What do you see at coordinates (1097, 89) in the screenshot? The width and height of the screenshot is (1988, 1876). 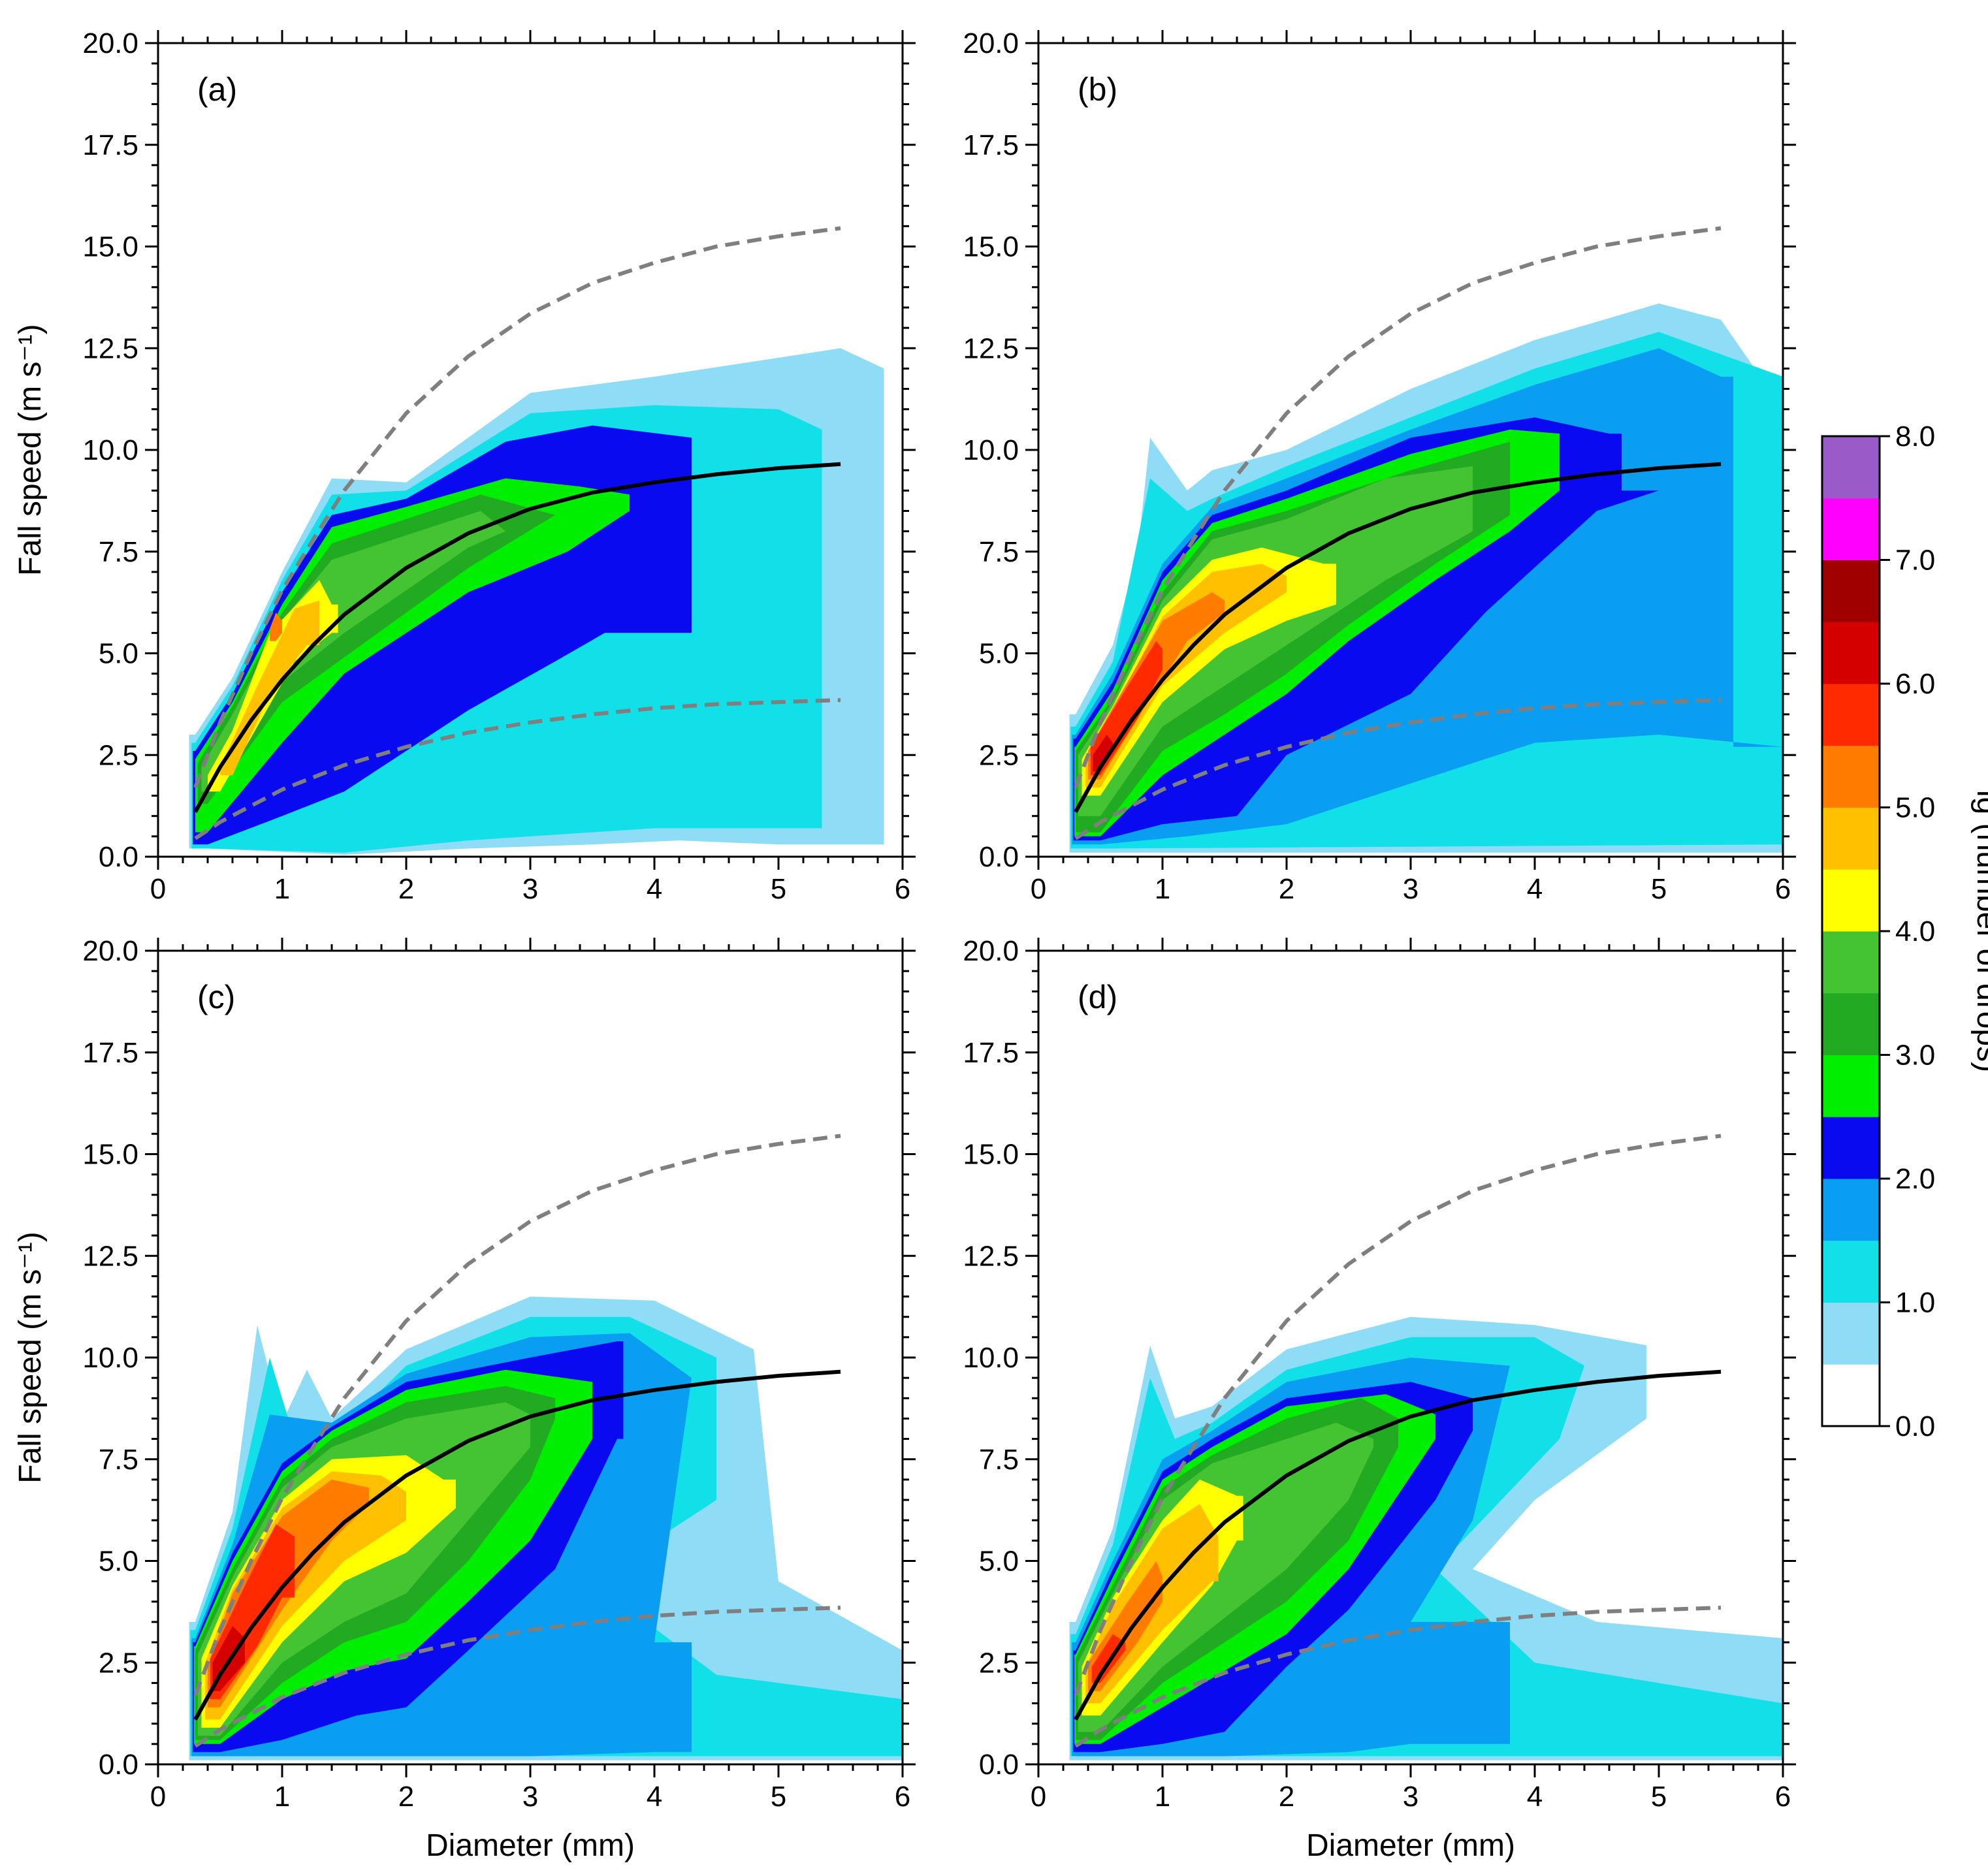 I see `panel-label: (b)` at bounding box center [1097, 89].